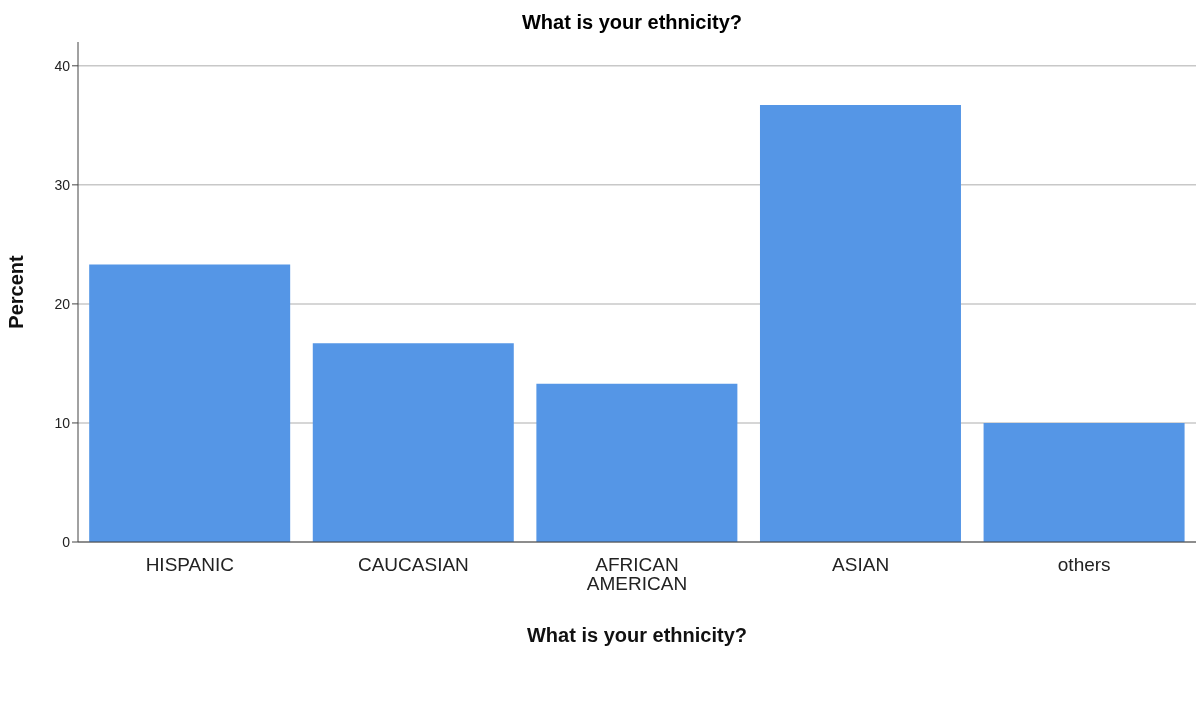  Describe the element at coordinates (62, 422) in the screenshot. I see `y-tick-label: 10` at that location.